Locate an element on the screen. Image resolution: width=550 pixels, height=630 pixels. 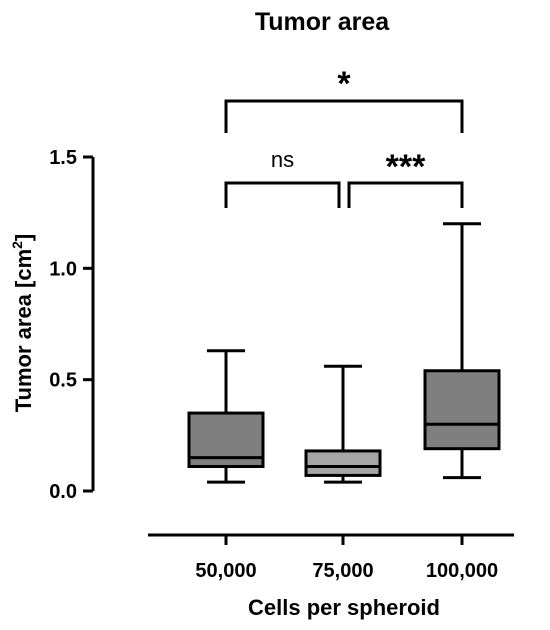
x-axis-title: Cells per spheroid is located at coordinates (344, 607).